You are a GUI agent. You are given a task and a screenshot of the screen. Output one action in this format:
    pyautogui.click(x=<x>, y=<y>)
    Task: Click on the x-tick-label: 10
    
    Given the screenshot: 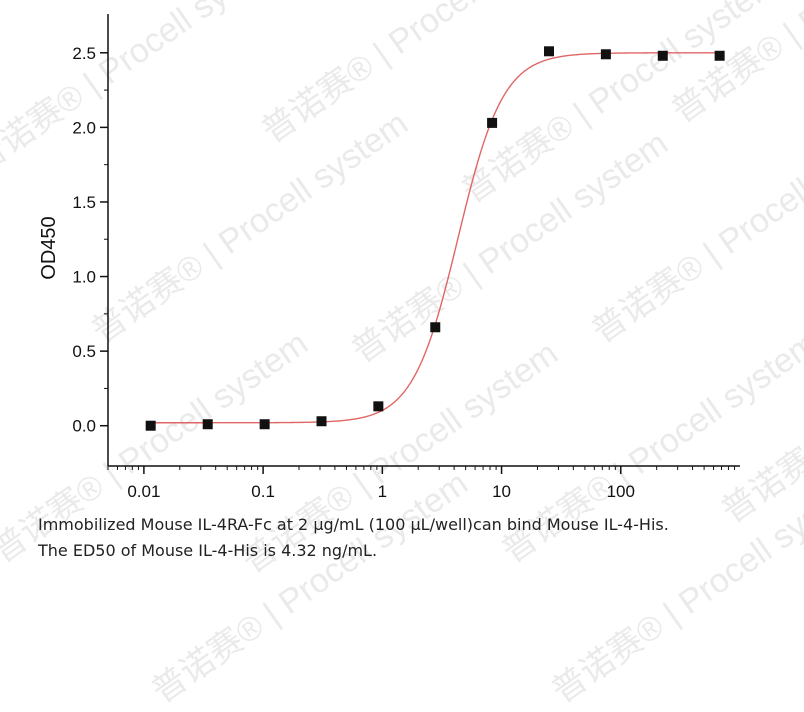 What is the action you would take?
    pyautogui.click(x=501, y=491)
    